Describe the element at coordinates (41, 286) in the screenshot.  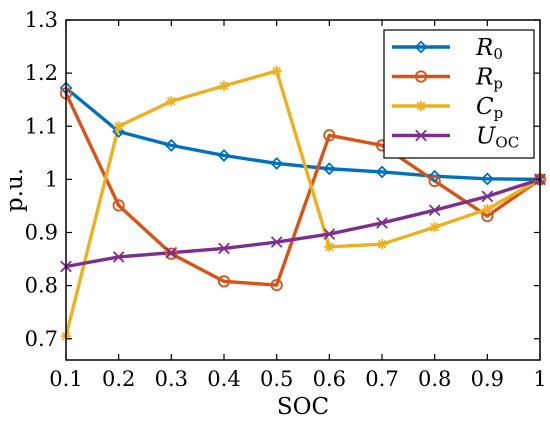
I see `y-tick-label: 0.8` at that location.